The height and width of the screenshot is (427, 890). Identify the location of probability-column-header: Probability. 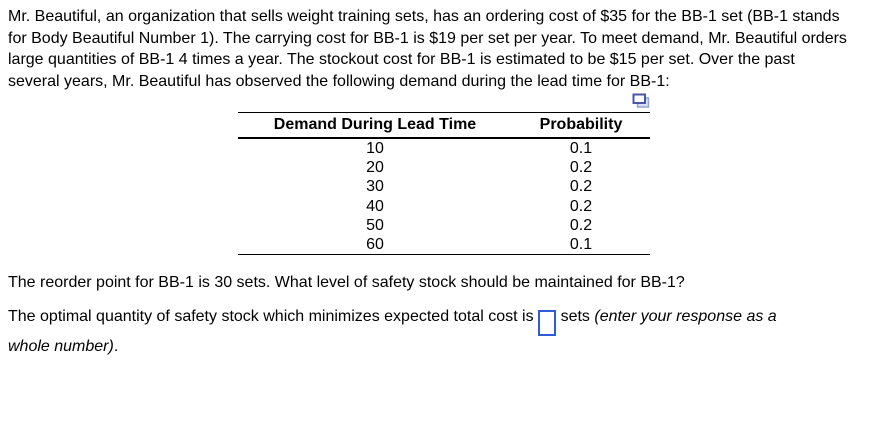
(581, 125).